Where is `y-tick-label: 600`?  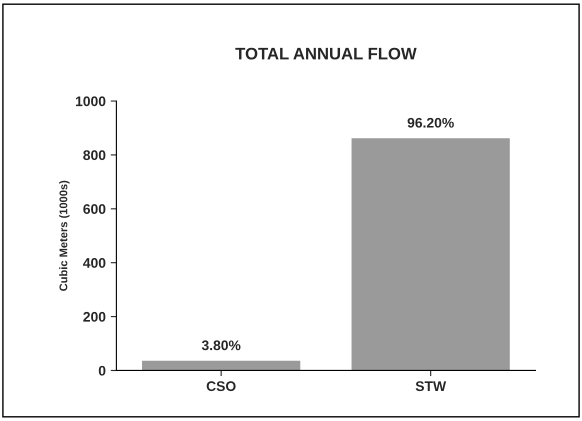
y-tick-label: 600 is located at coordinates (94, 209).